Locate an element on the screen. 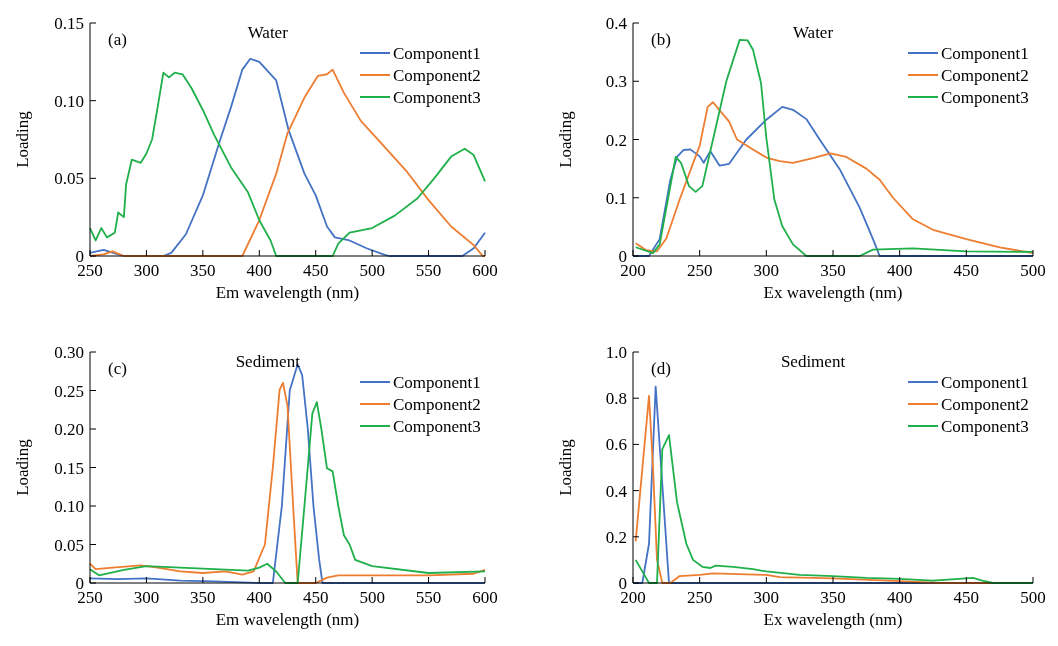 The height and width of the screenshot is (646, 1058). y-tick-label: 0.3 is located at coordinates (616, 82).